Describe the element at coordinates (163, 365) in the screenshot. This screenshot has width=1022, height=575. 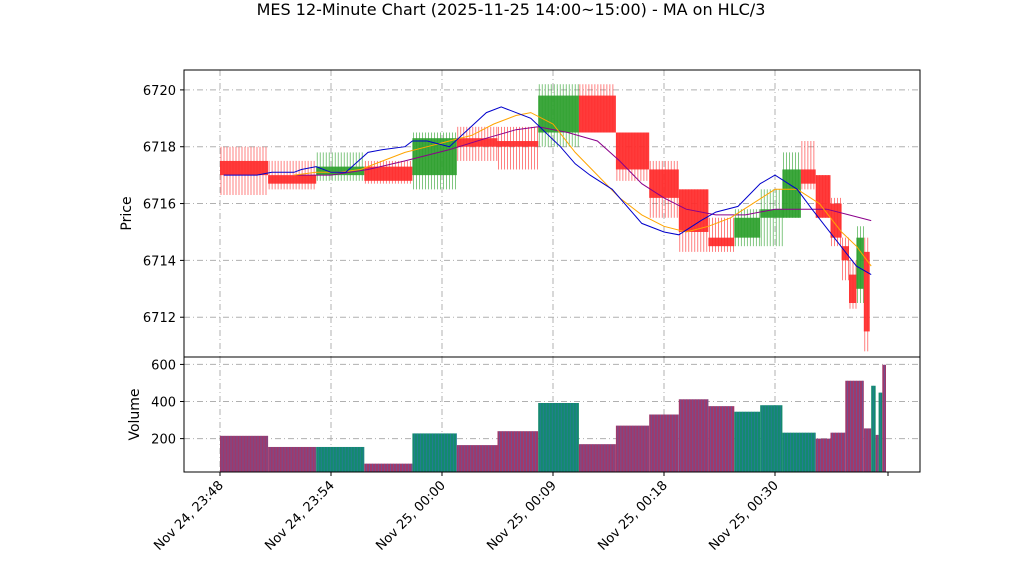
I see `volume-tick-label: 600` at that location.